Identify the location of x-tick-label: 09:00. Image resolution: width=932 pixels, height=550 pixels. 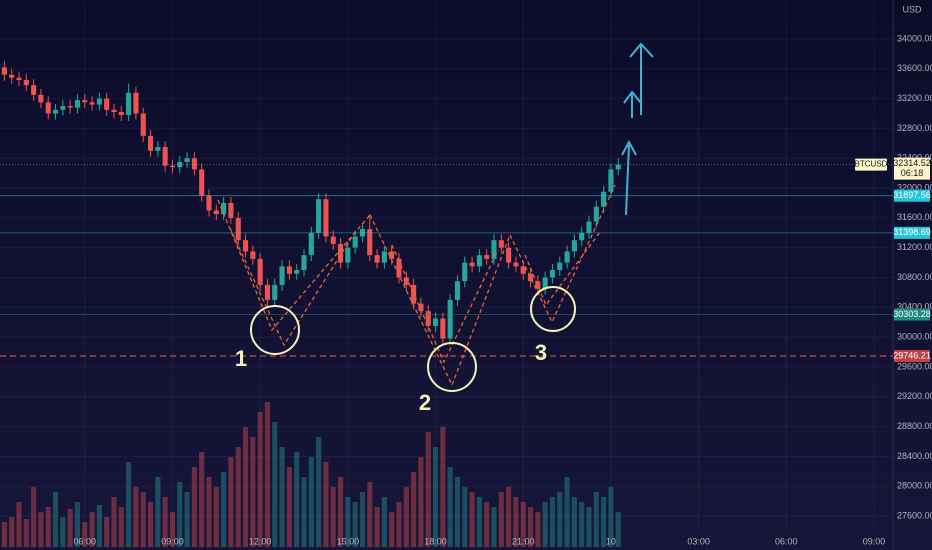
(874, 541).